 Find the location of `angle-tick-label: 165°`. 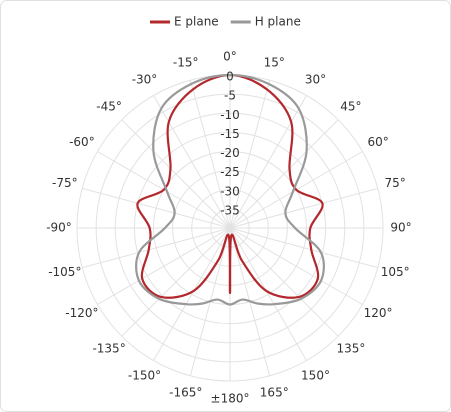

angle-tick-label: 165° is located at coordinates (274, 393).